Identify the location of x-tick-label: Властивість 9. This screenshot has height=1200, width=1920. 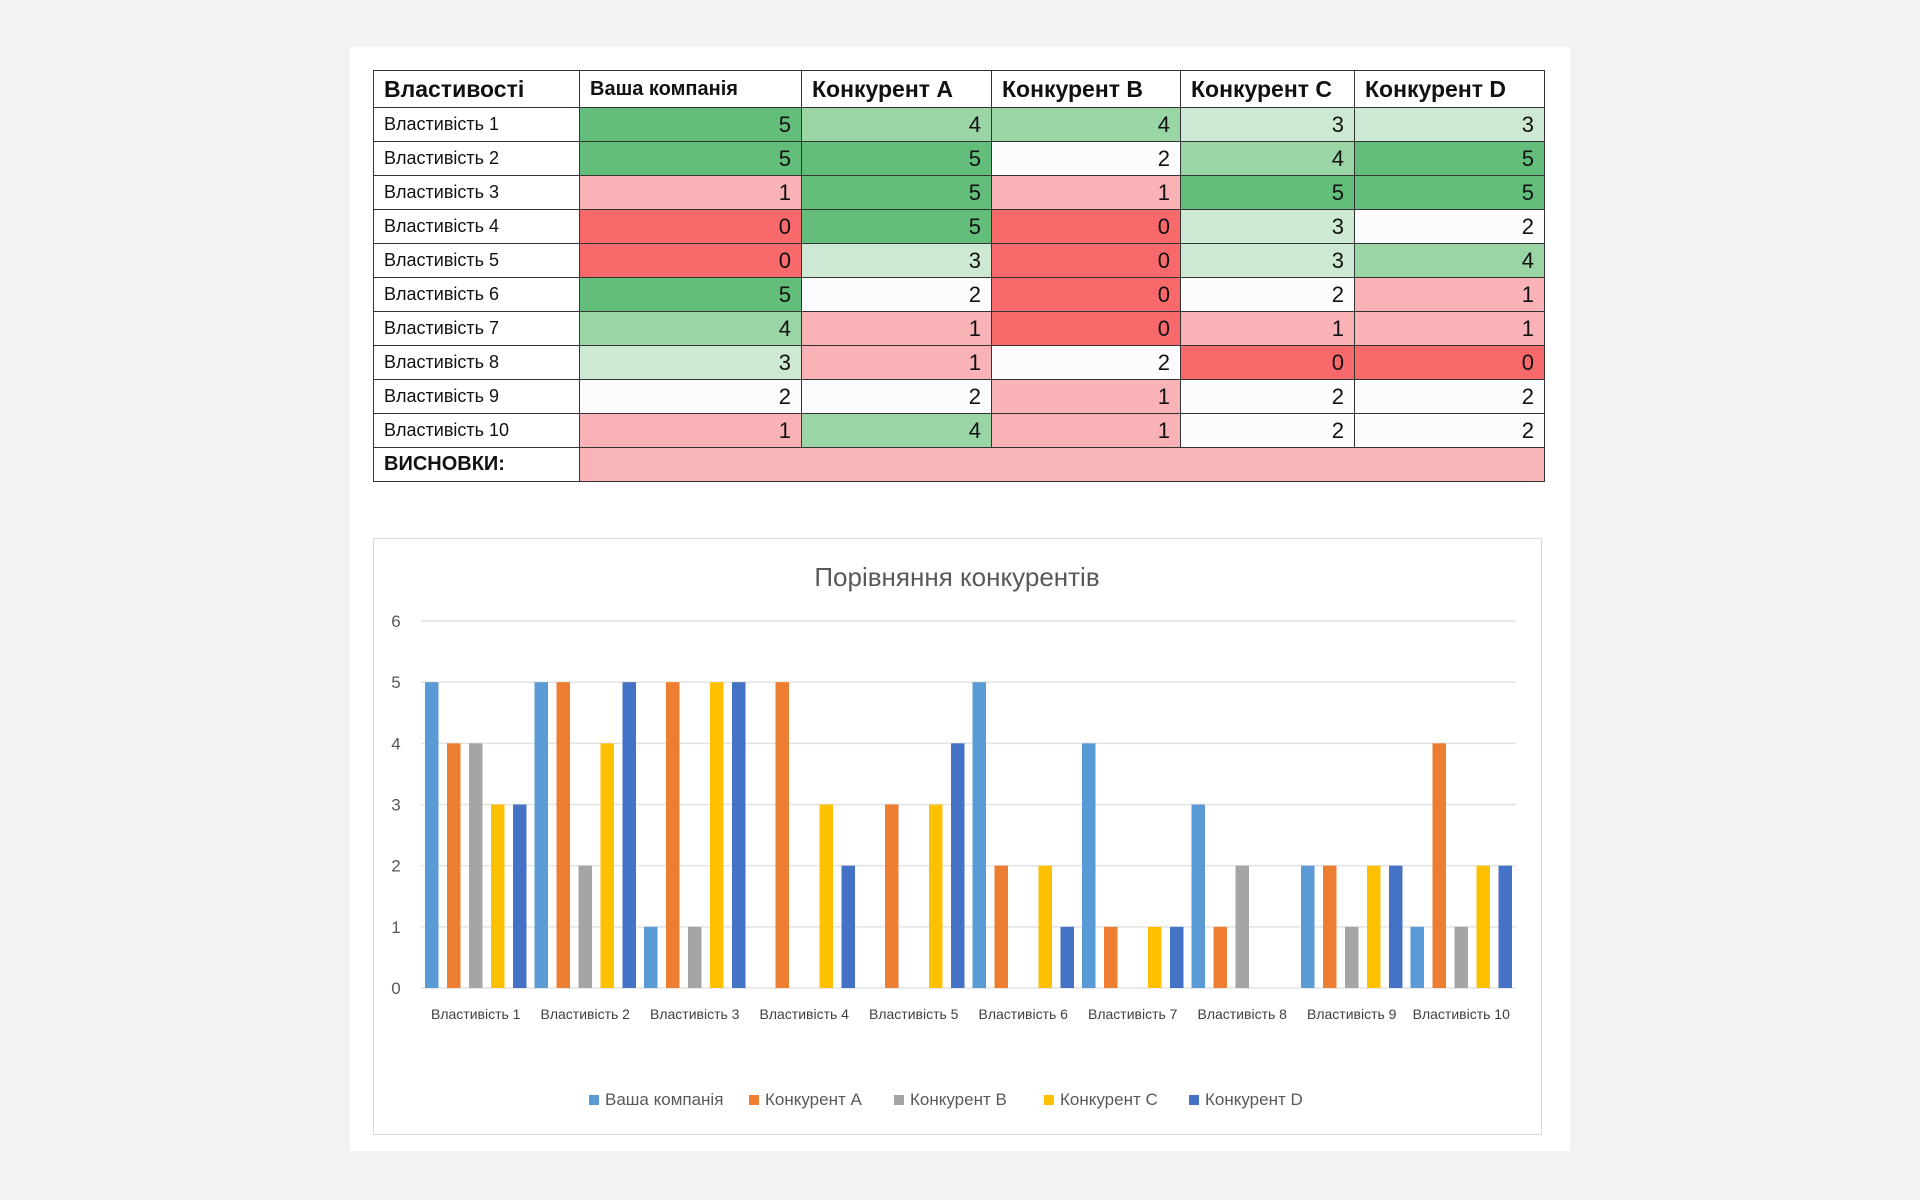
(1352, 1014).